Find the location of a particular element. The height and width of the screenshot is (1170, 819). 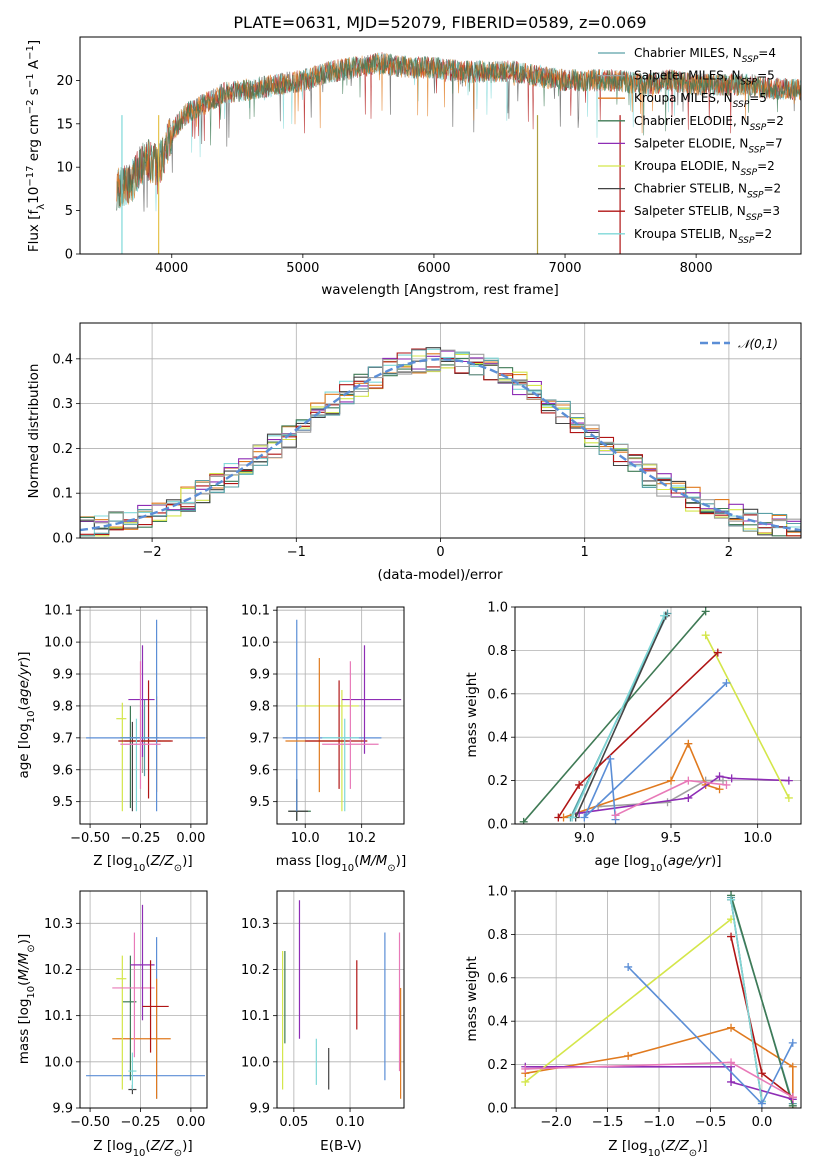

label-part: E(B-V) is located at coordinates (341, 1146).